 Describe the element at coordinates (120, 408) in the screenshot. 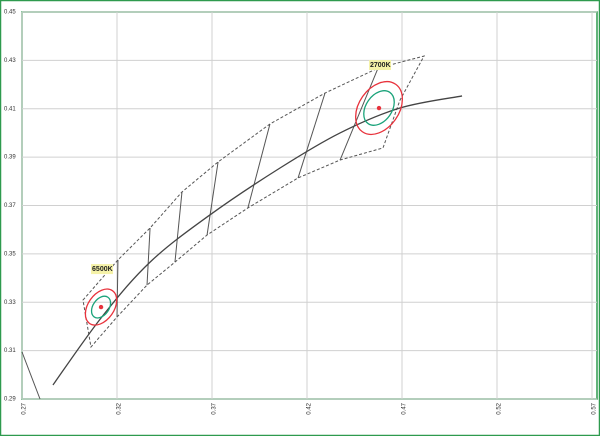

I see `x-tick-label: 0.32` at that location.